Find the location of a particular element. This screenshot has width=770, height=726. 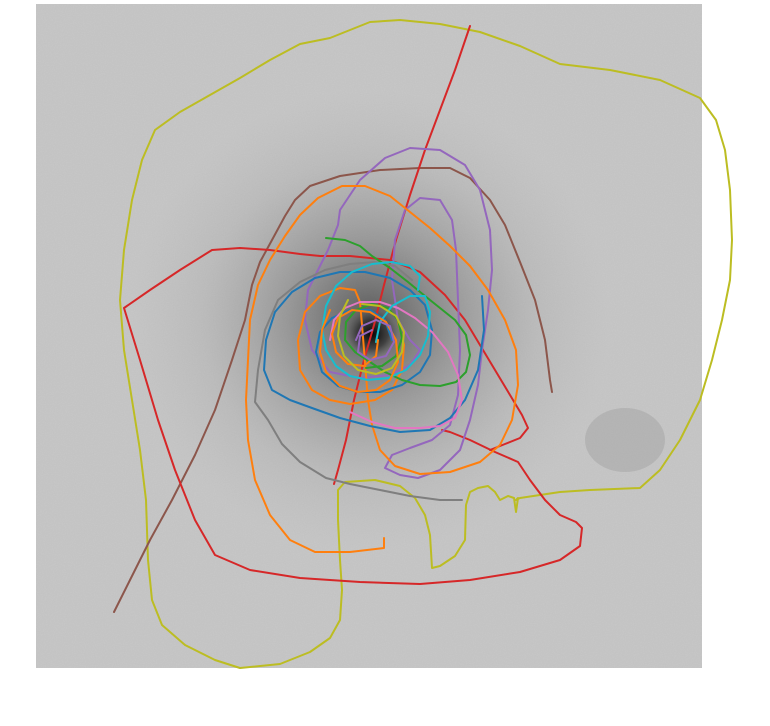

trajectory-pink is located at coordinates (396, 365).